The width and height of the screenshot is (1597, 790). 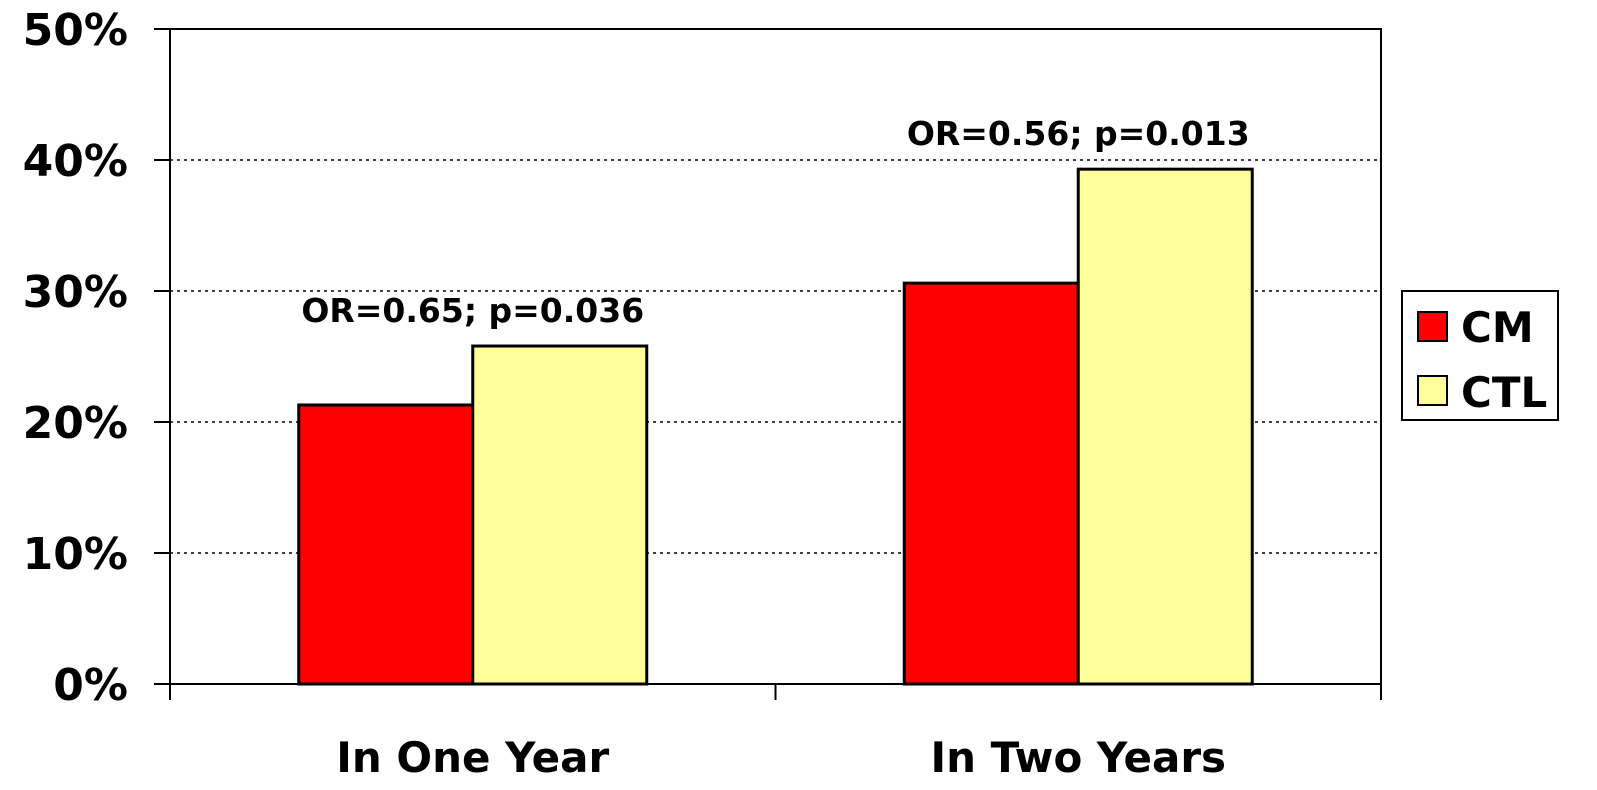 I want to click on x-tick-label: In Two Years, so click(x=1078, y=757).